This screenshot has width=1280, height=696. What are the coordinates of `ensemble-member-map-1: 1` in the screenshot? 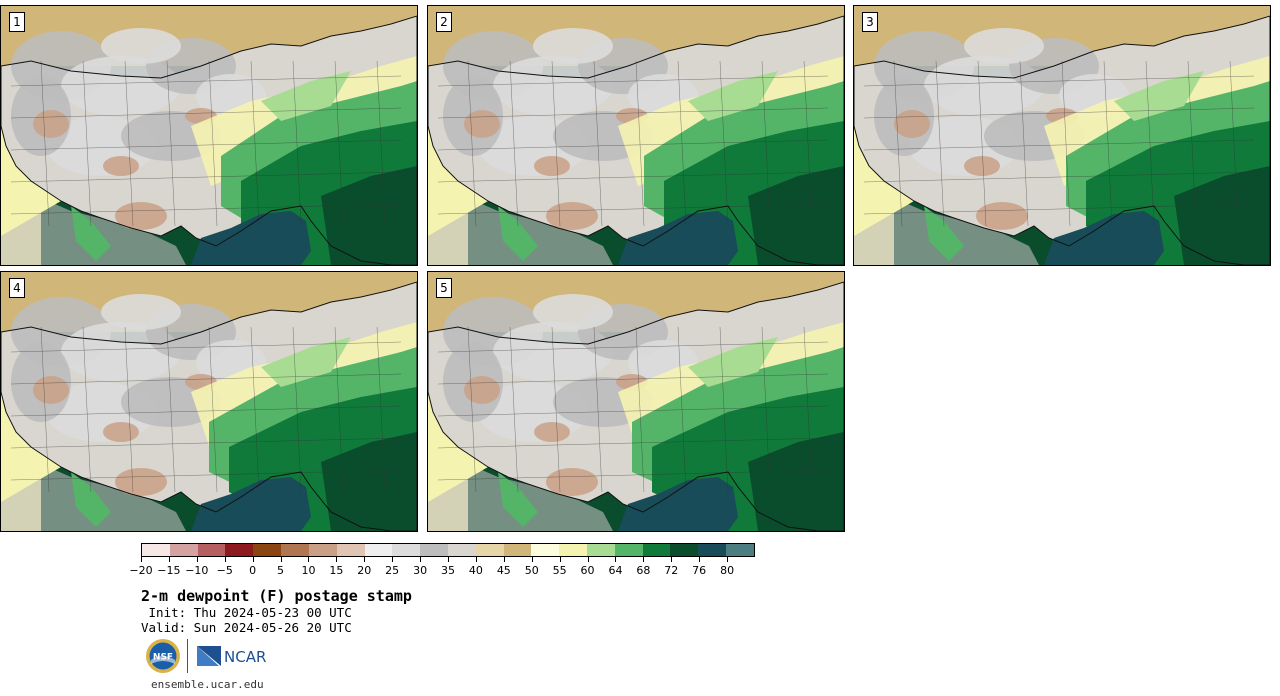 It's located at (209, 135).